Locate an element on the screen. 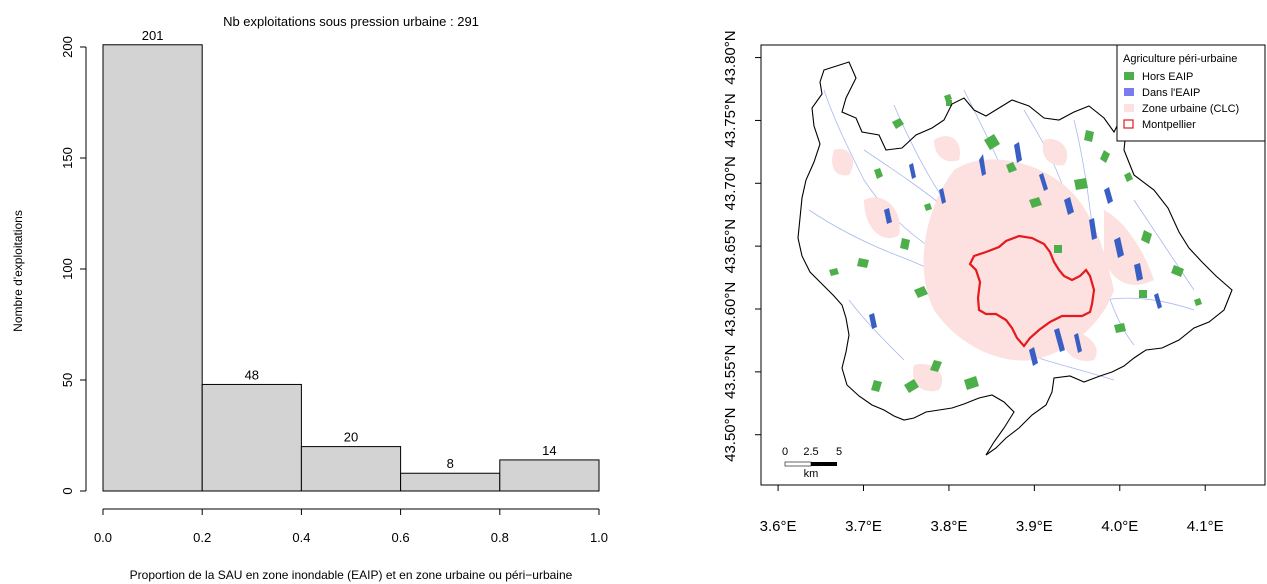  legend-title: Agriculture péri-urbaine is located at coordinates (1180, 59).